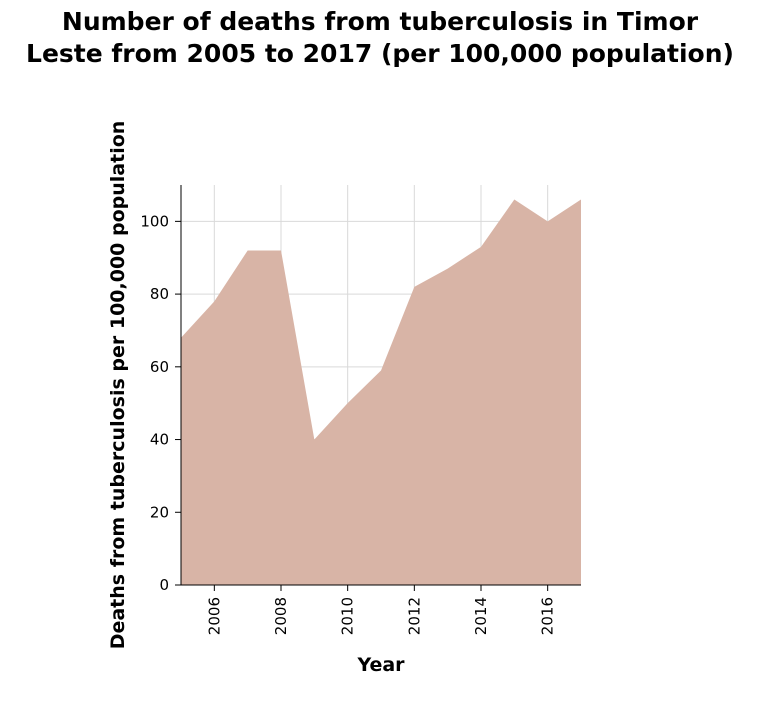 This screenshot has height=704, width=760. I want to click on y-tick-label-100: 100, so click(154, 221).